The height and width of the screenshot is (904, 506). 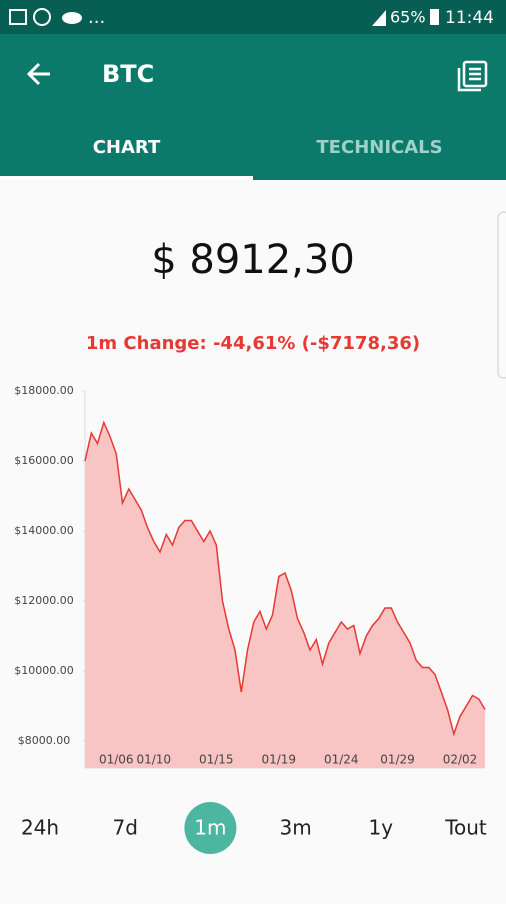 I want to click on x-tick-label: 01/06, so click(x=116, y=760).